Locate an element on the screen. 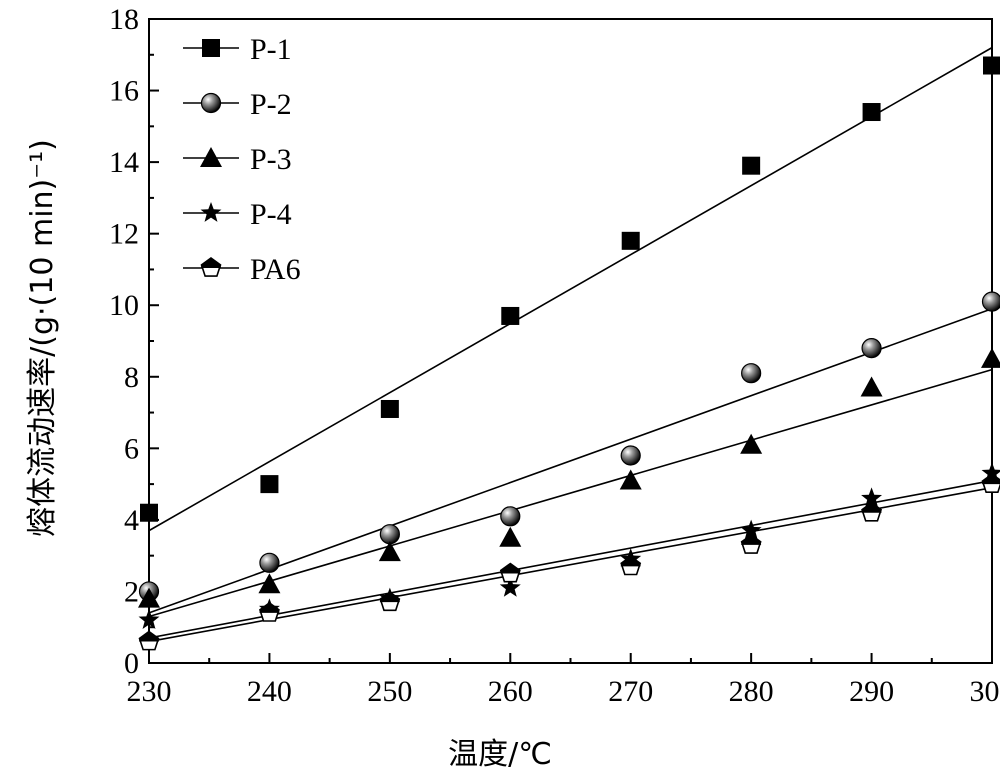  x-axis: 230 240 250 260 270 280 290 300 is located at coordinates (563, 680).